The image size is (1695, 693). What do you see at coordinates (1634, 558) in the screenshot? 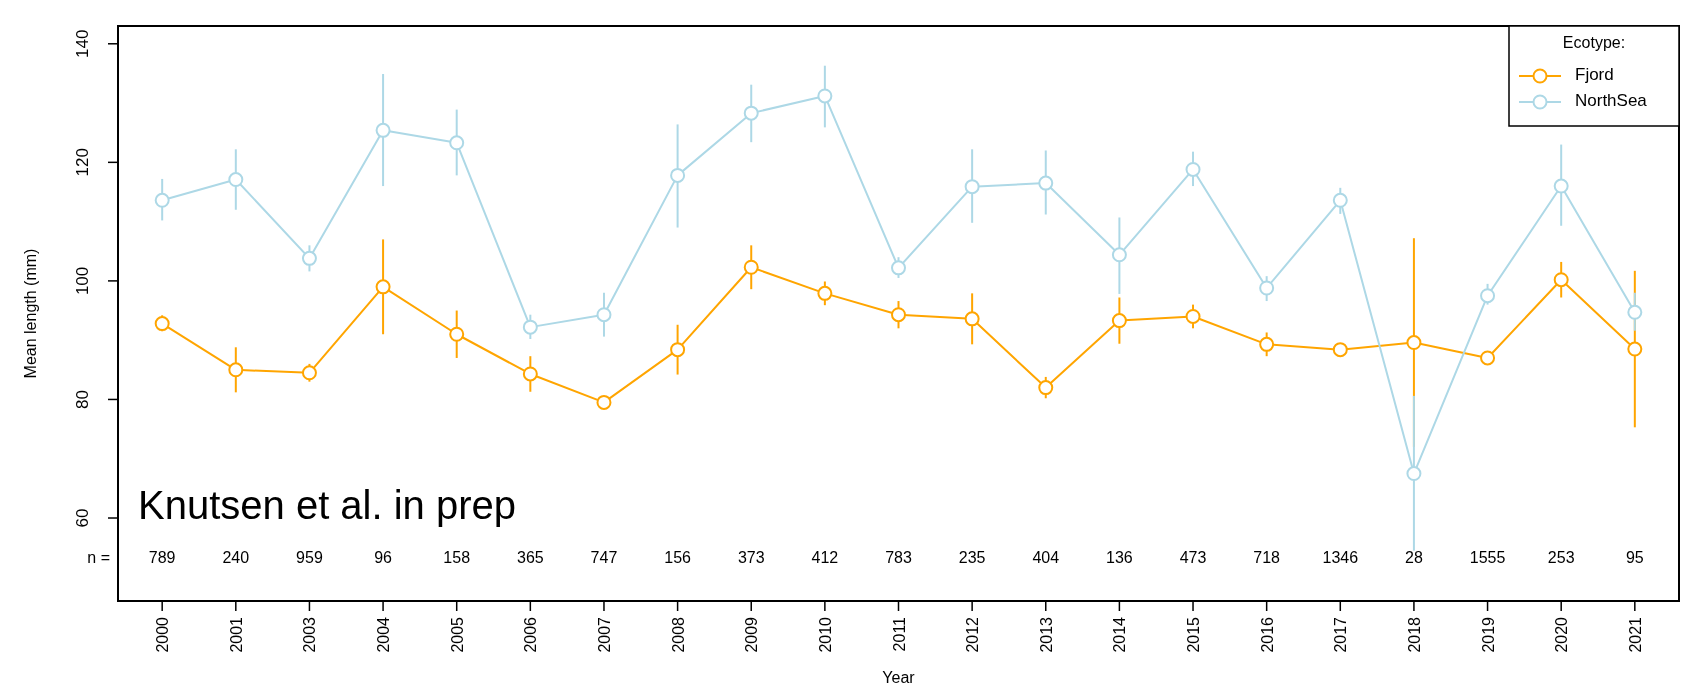
I see `annotation: 95` at bounding box center [1634, 558].